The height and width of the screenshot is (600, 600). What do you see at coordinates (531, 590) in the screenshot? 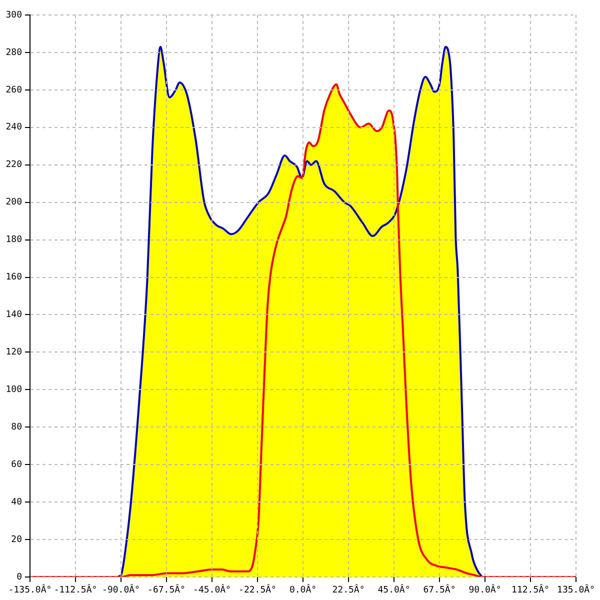
I see `x-tick-label: 112.5Â°` at bounding box center [531, 590].